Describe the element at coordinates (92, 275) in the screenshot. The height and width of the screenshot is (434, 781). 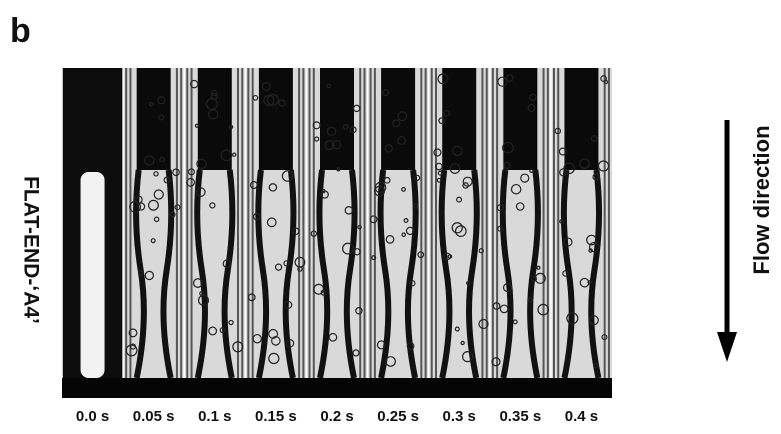
I see `jet` at that location.